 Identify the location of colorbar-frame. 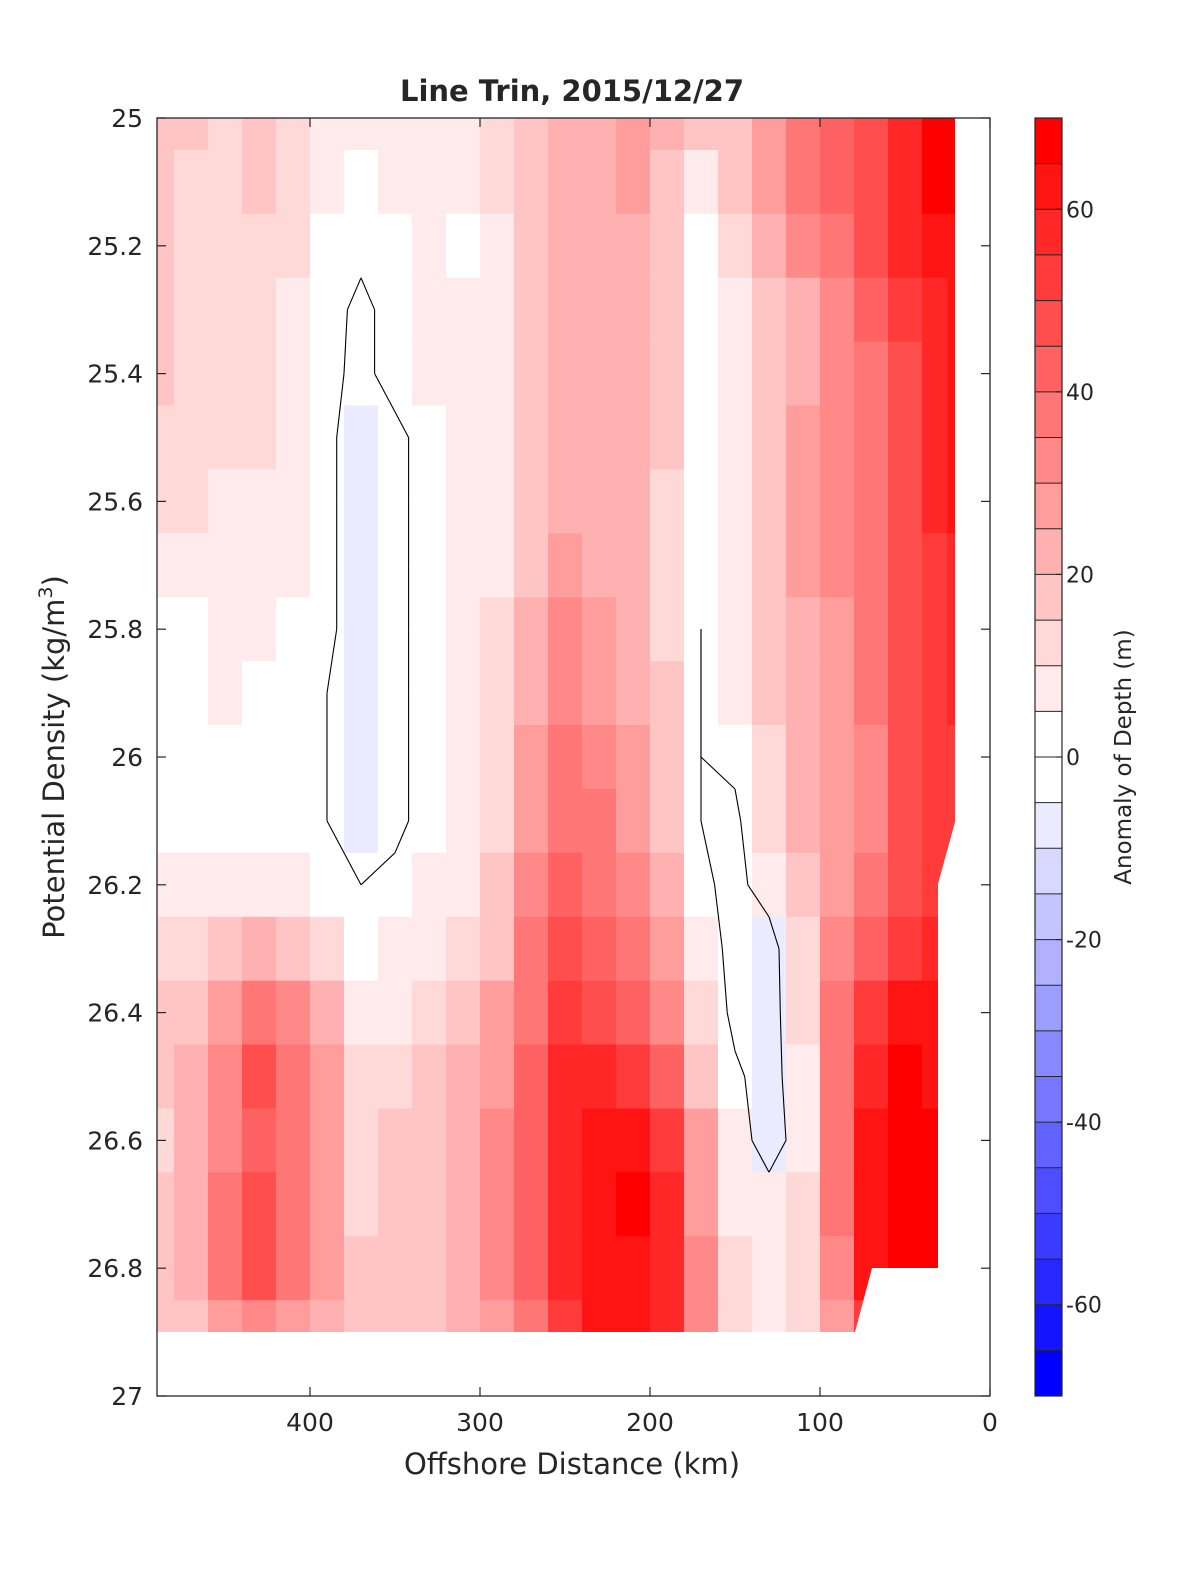
(1048, 757).